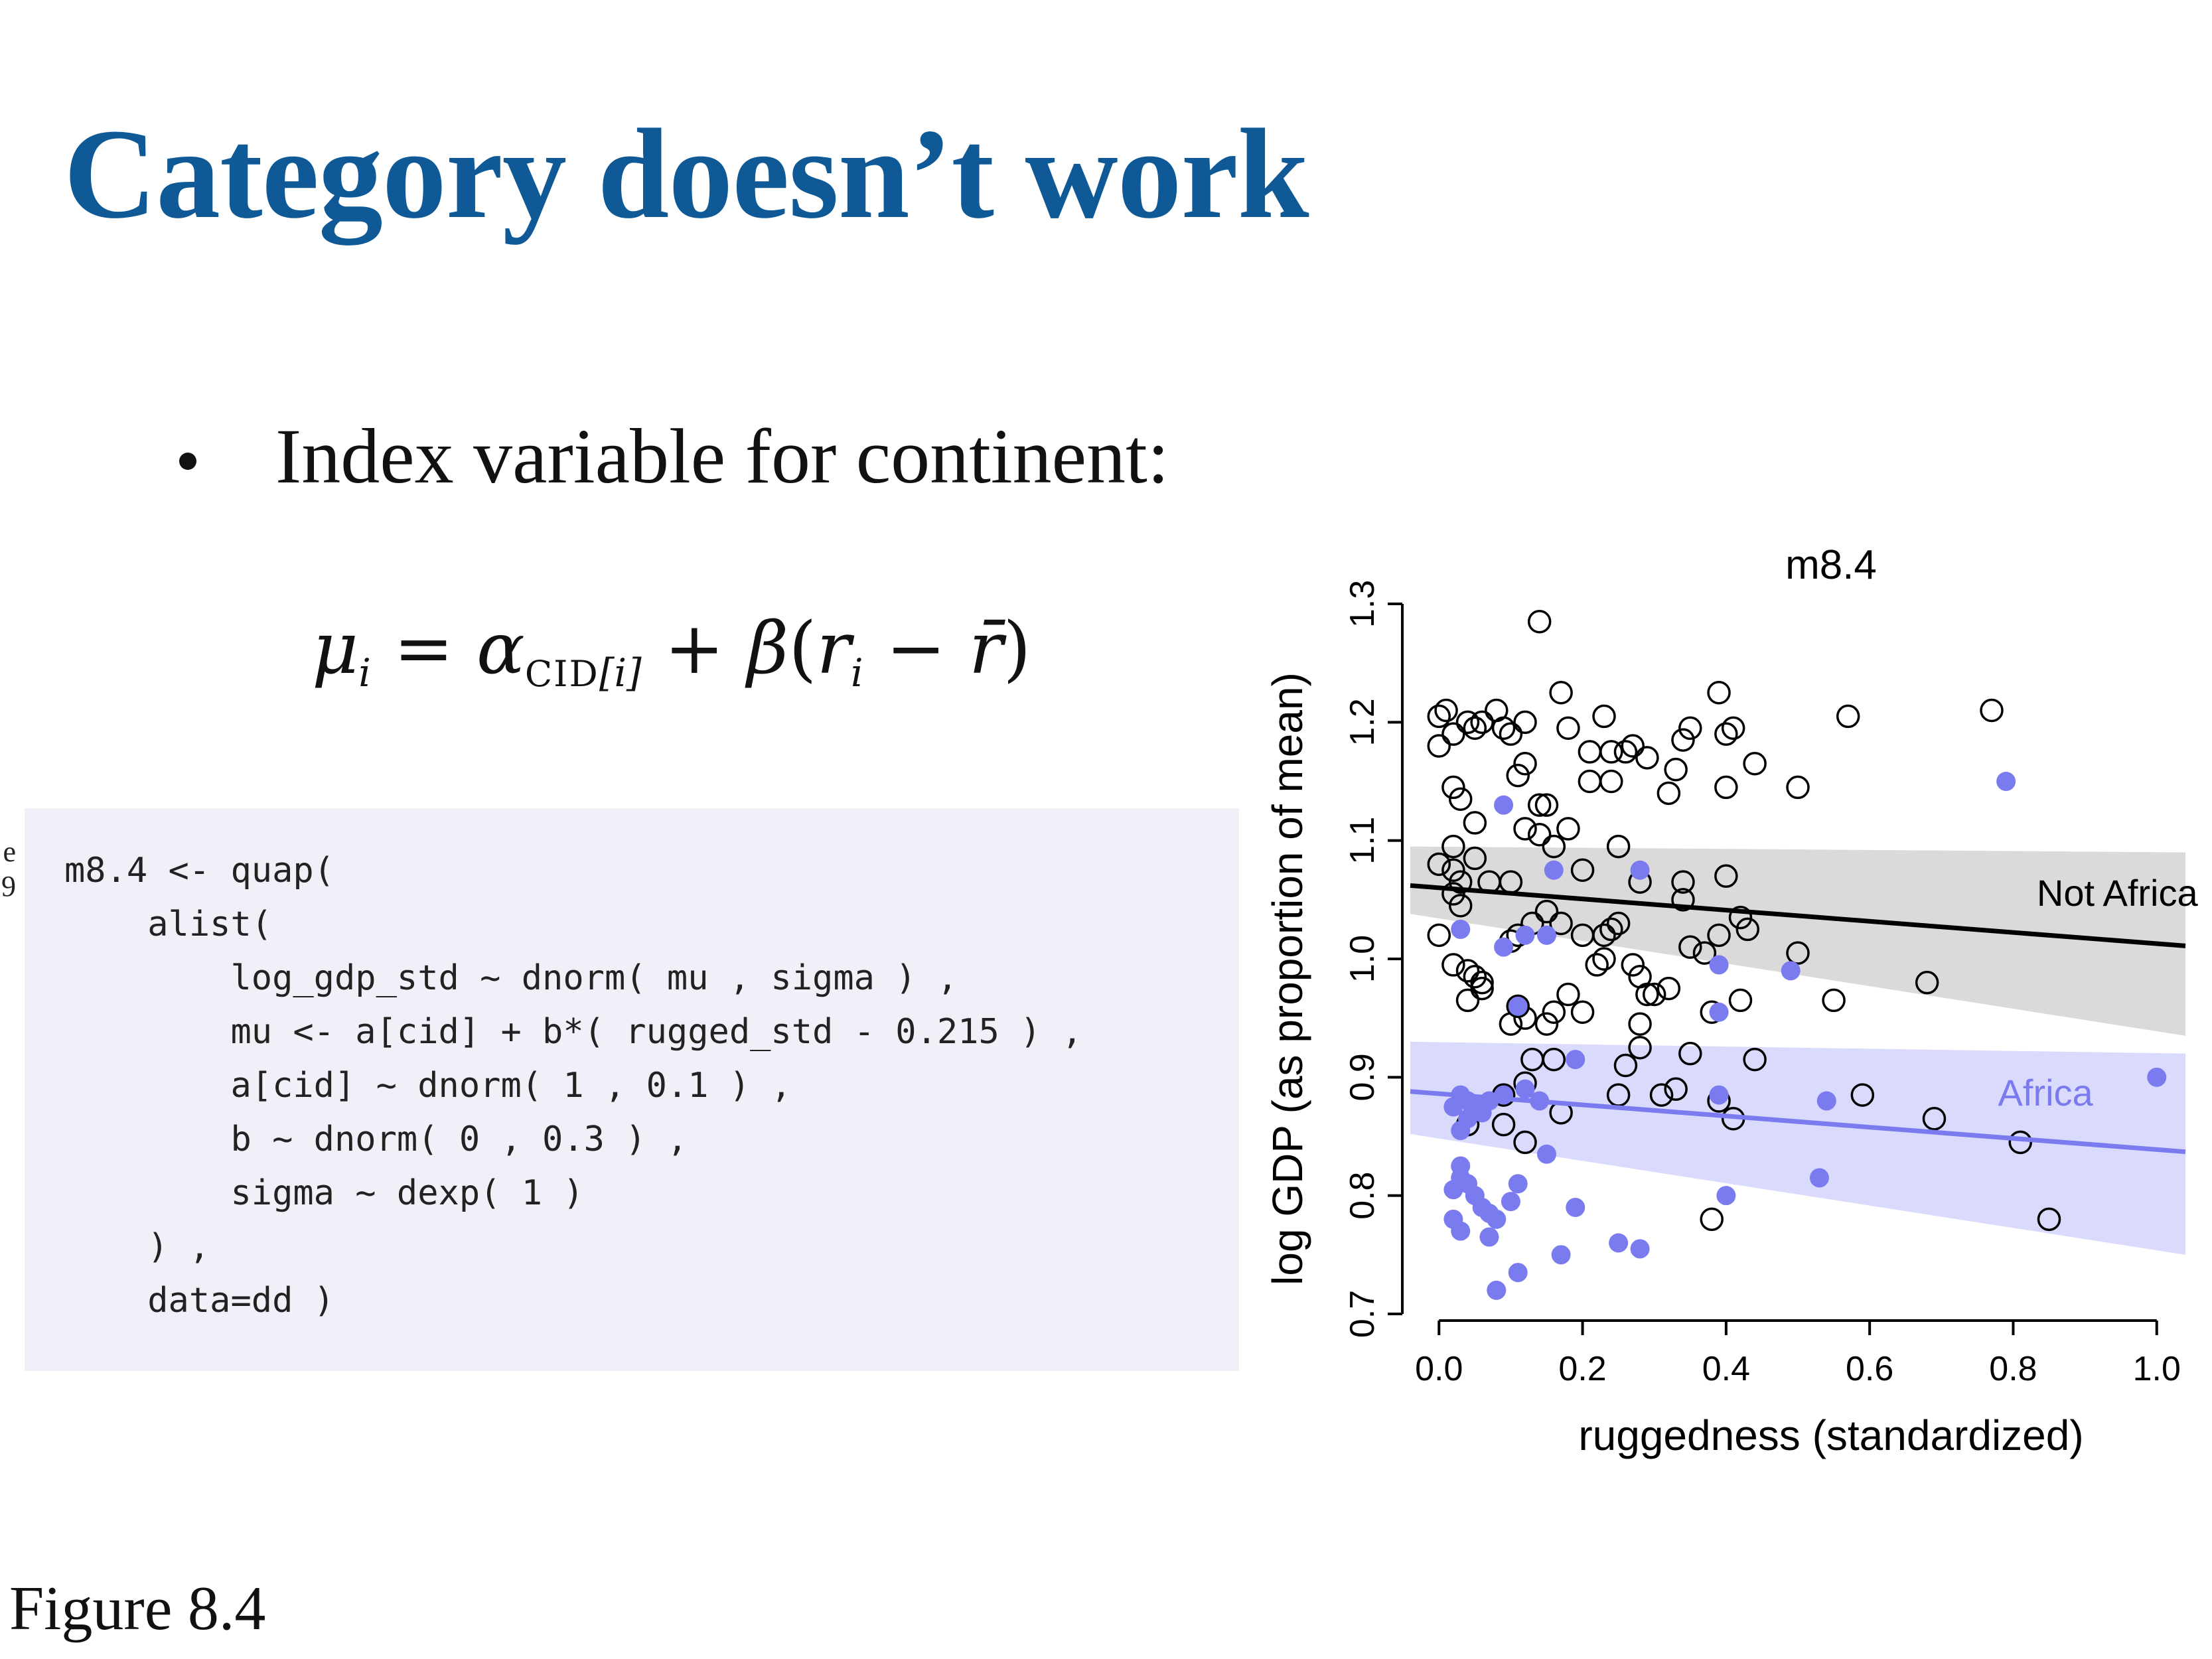 The image size is (2212, 1659). Describe the element at coordinates (1726, 1369) in the screenshot. I see `x-tick-label: 0.4` at that location.